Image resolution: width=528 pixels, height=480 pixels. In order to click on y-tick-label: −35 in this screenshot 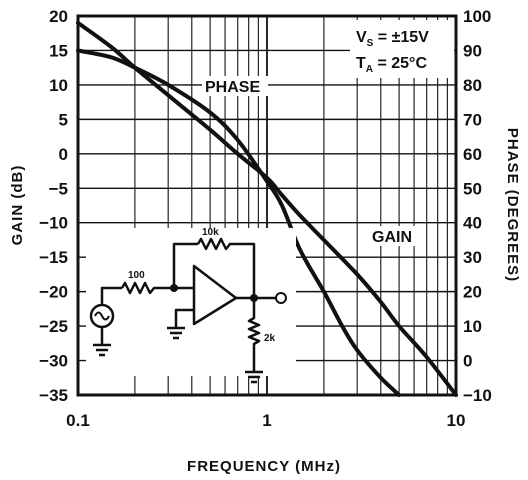, I will do `click(53, 395)`.